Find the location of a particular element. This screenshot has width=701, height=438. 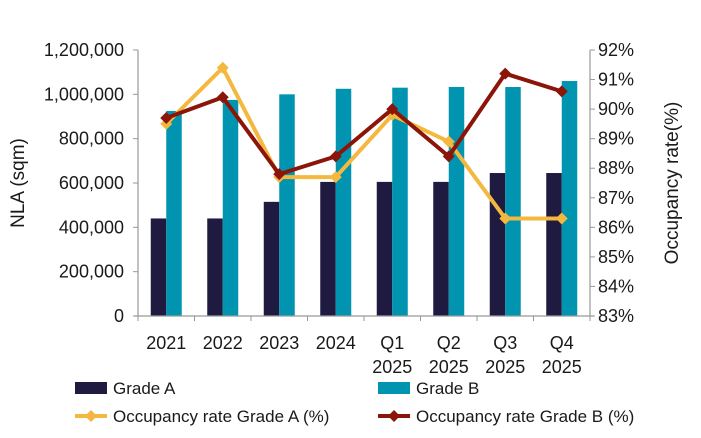

x-tick-label: 2022 is located at coordinates (223, 343).